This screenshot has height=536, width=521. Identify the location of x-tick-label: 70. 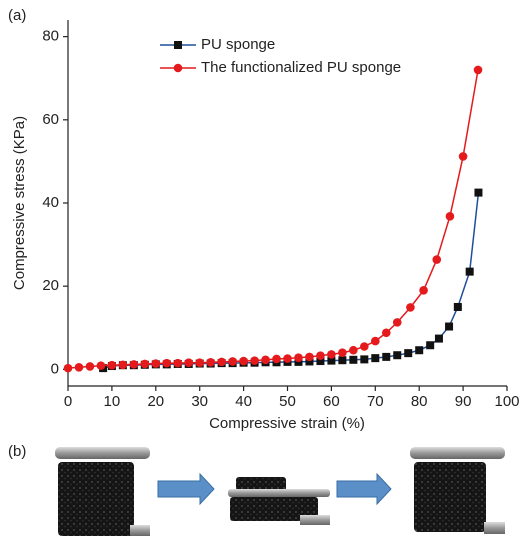
(375, 401).